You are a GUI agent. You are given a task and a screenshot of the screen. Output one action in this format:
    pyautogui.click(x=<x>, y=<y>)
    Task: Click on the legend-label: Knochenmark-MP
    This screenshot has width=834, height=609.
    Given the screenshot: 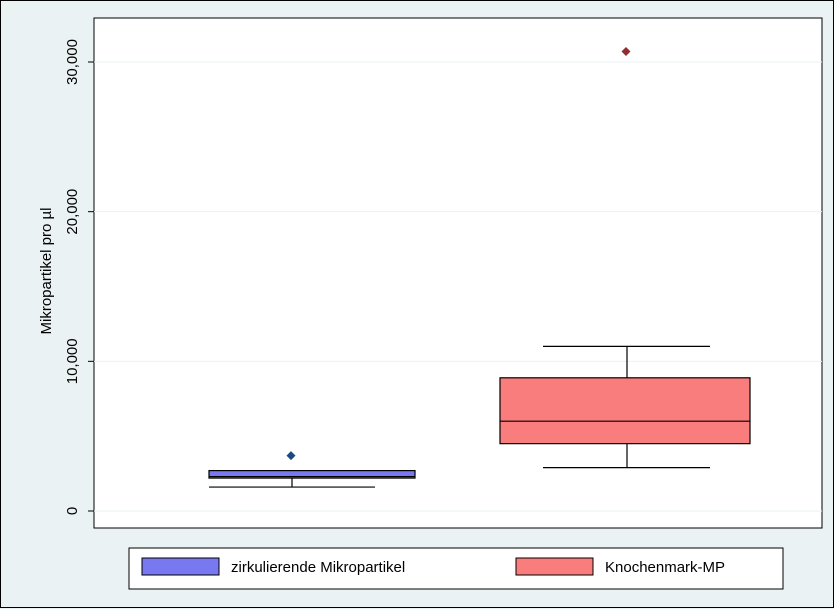 What is the action you would take?
    pyautogui.click(x=665, y=567)
    